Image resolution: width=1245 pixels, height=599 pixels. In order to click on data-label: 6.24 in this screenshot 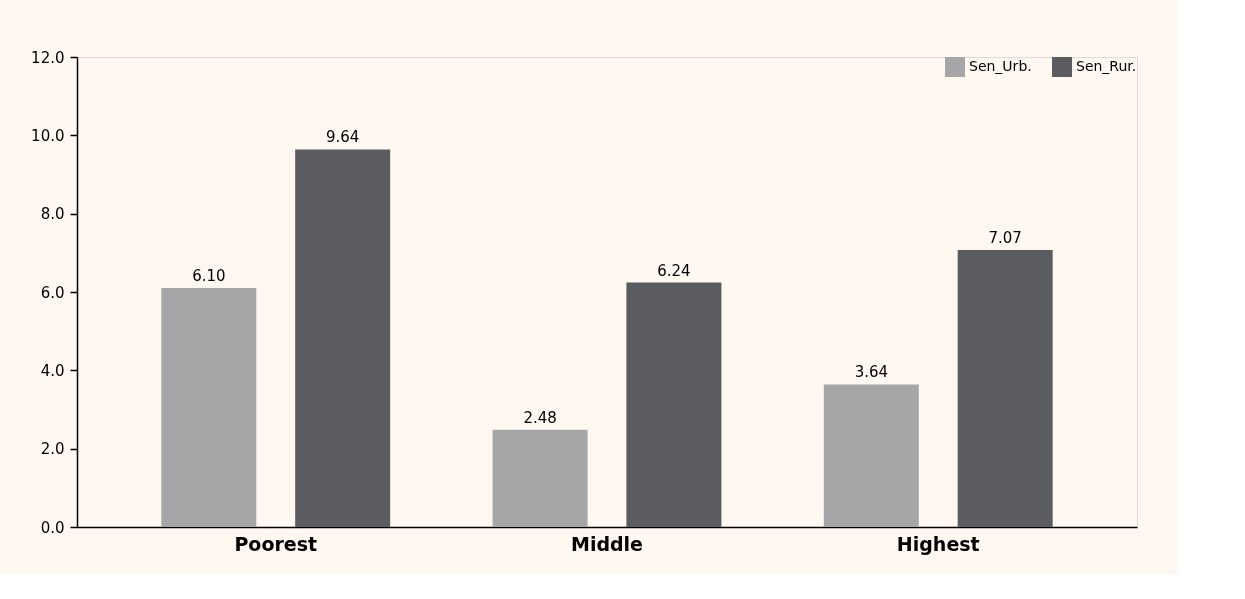, I will do `click(674, 270)`.